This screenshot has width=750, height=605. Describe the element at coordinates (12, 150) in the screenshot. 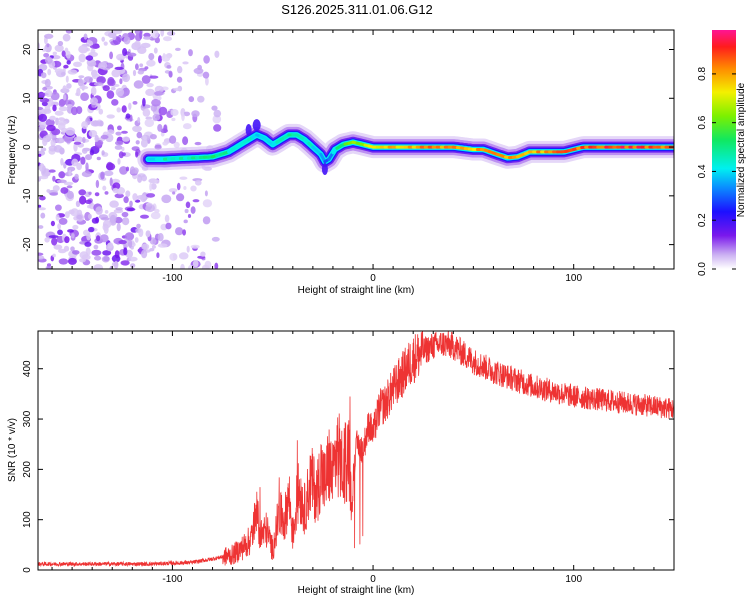

I see `top-y-axis-label: Frequency (Hz)` at that location.